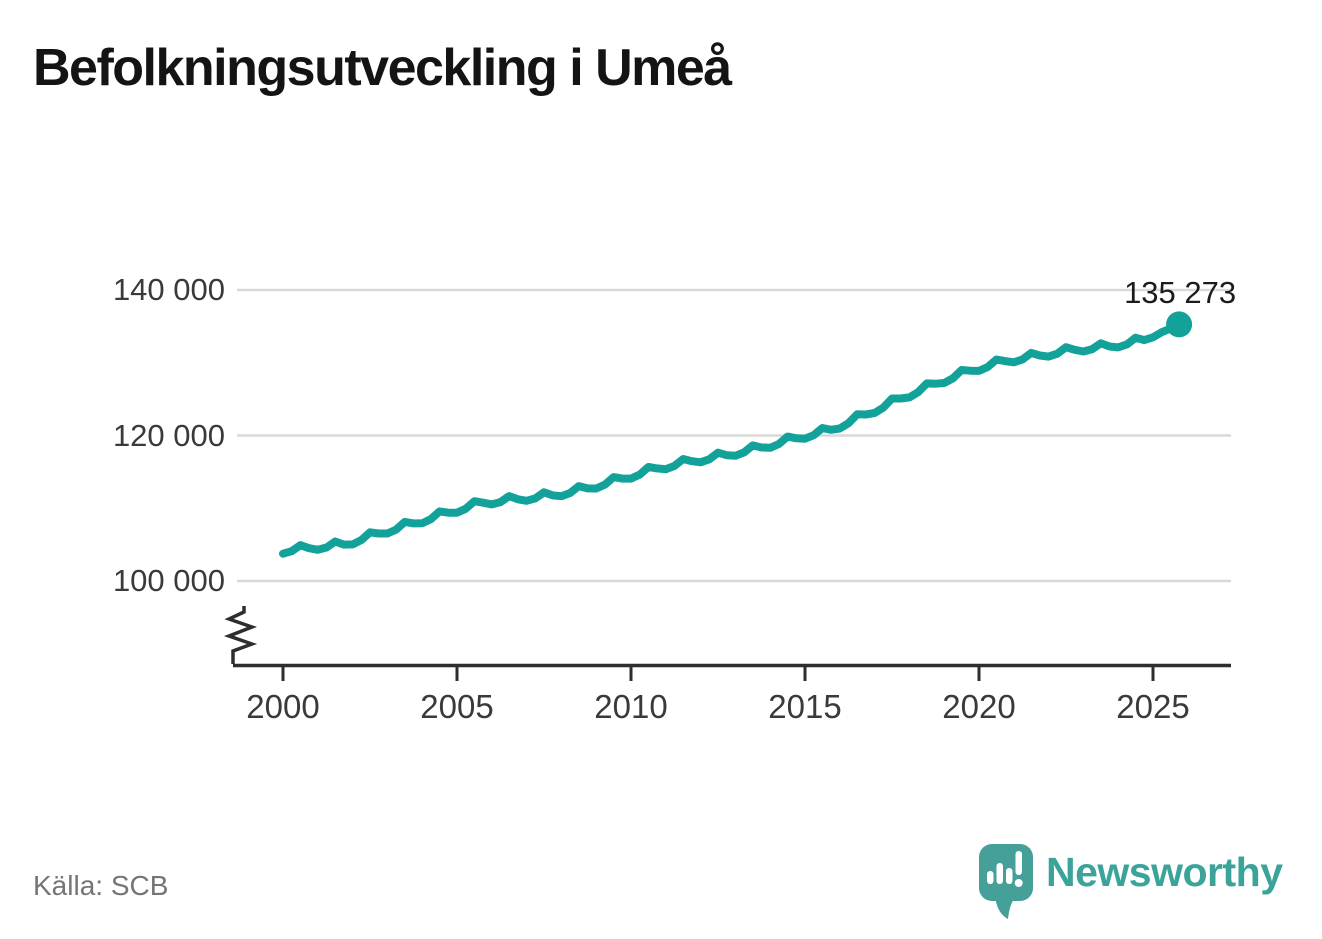 The image size is (1322, 939). Describe the element at coordinates (718, 673) in the screenshot. I see `x-axis-ticks` at that location.